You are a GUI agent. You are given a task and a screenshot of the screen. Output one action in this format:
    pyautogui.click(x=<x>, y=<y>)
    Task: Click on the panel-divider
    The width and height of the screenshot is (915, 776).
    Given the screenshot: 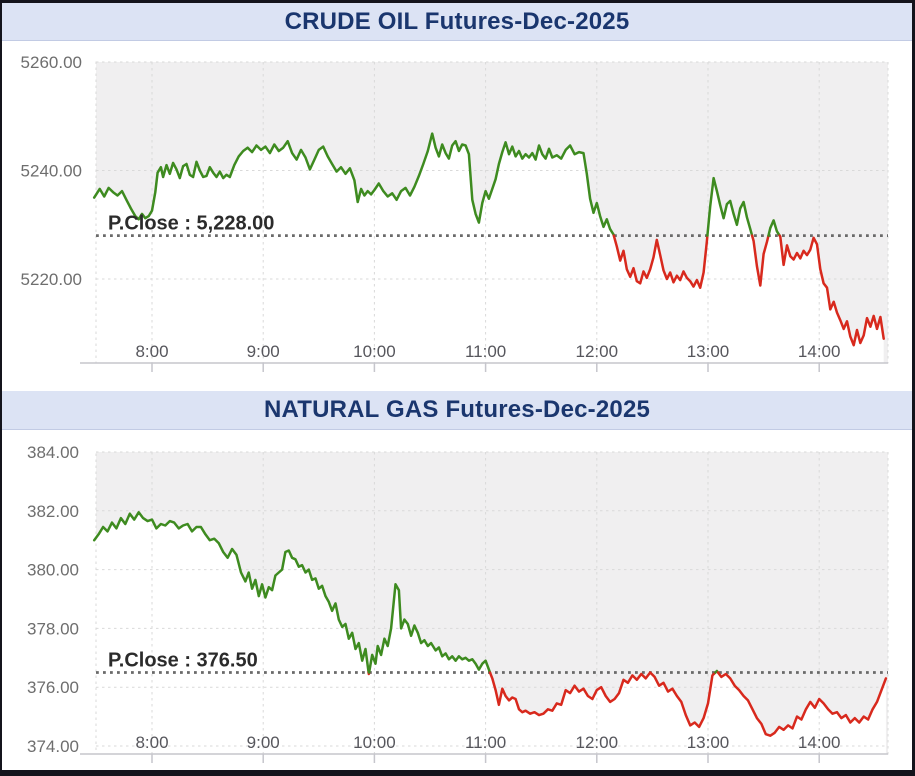 What is the action you would take?
    pyautogui.click(x=457, y=388)
    